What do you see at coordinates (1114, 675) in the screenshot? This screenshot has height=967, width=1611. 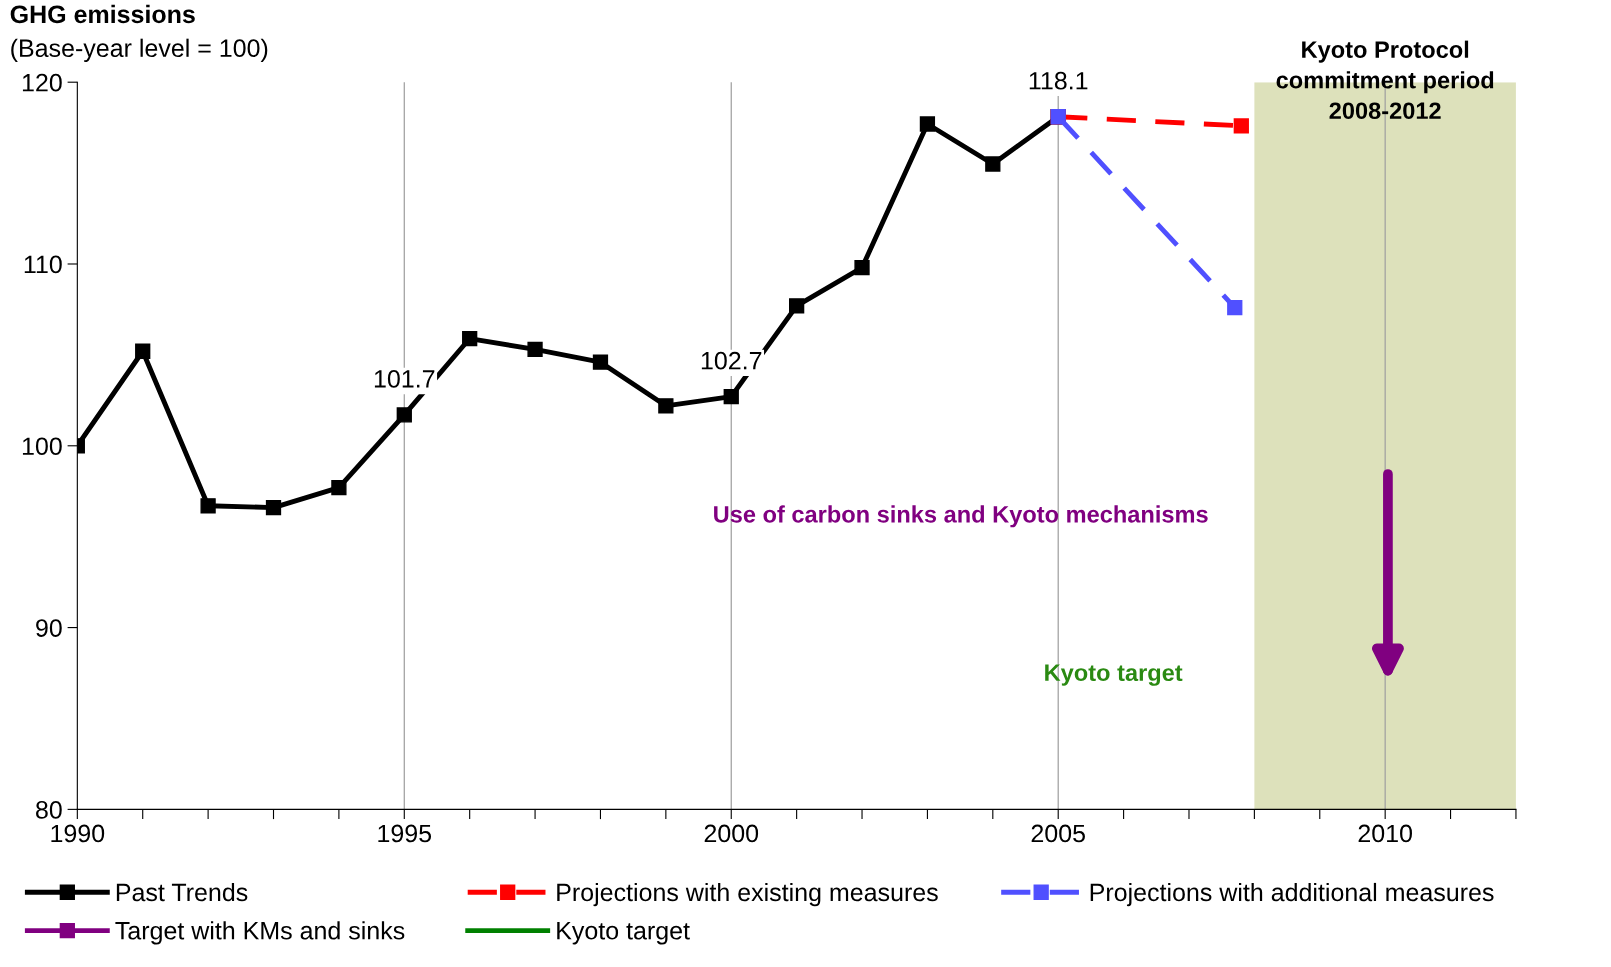 I see `annotation: Kyoto target` at bounding box center [1114, 675].